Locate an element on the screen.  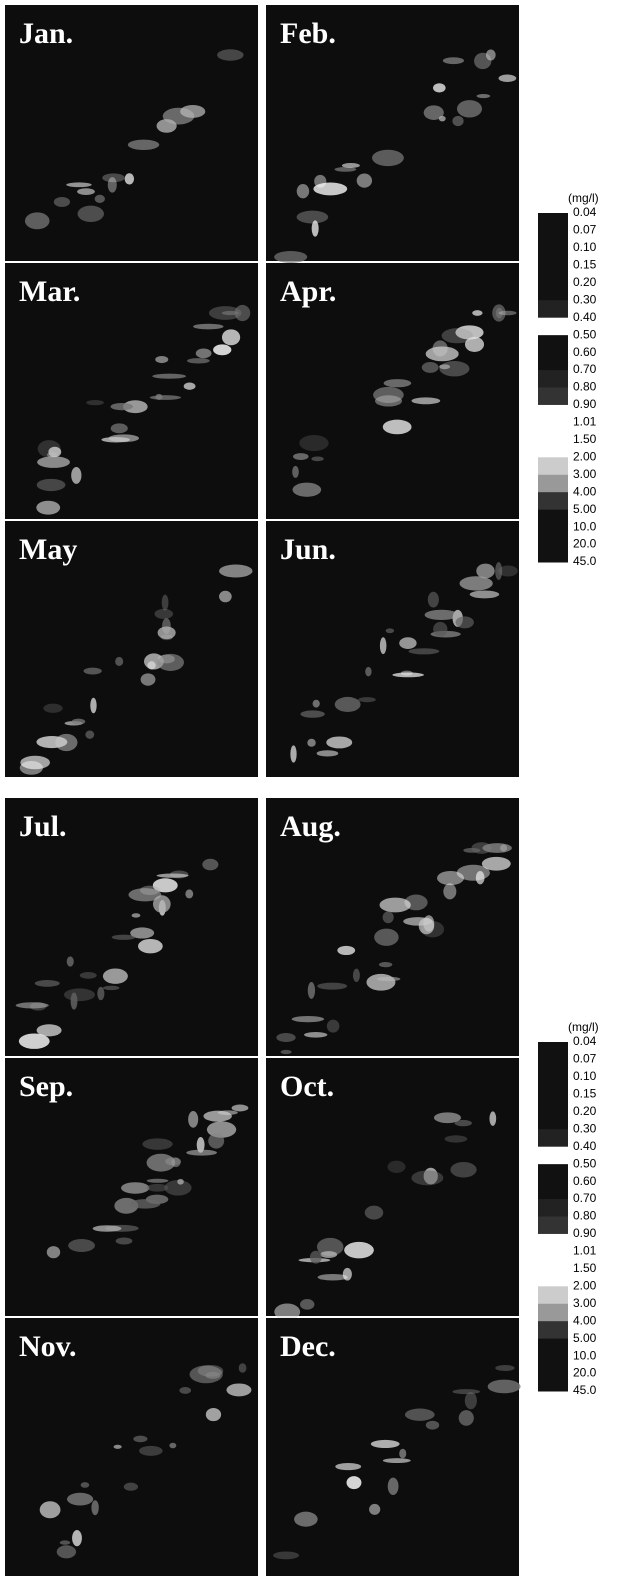
legend-label: 0.15 is located at coordinates (585, 1094).